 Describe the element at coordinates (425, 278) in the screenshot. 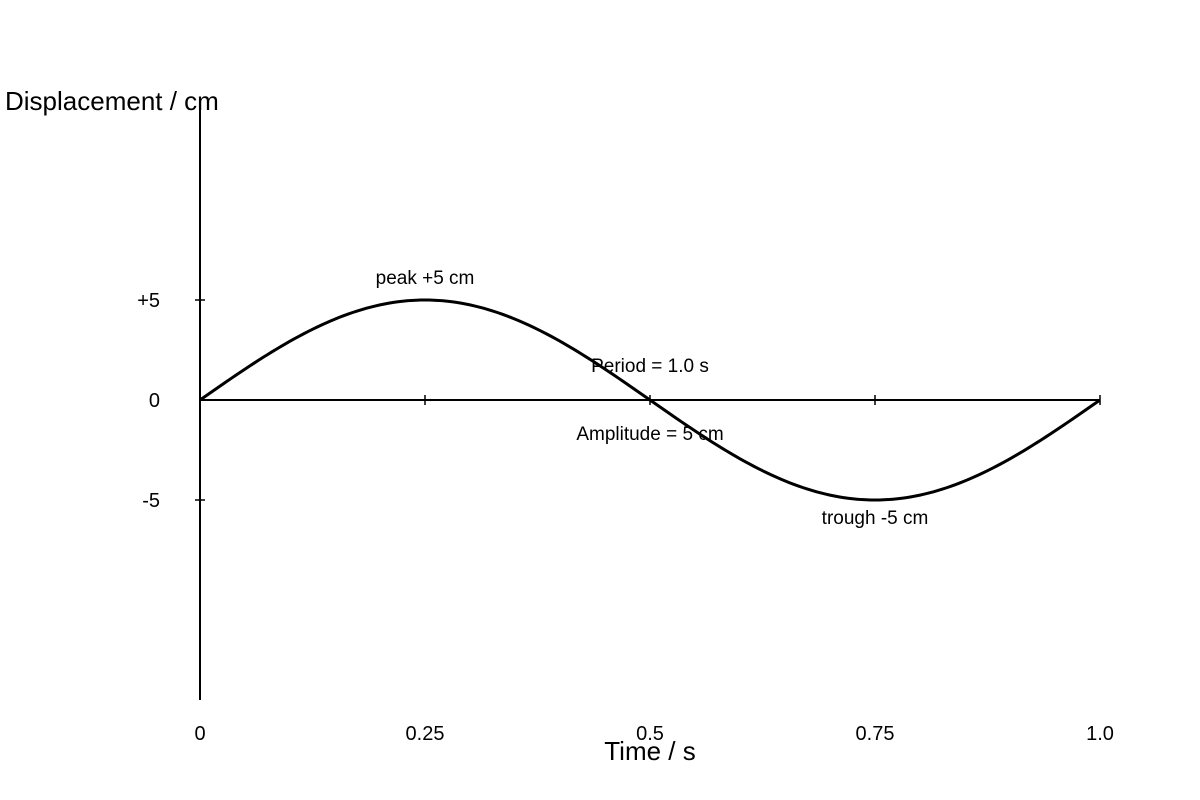

I see `annotation-label: peak +5 cm` at that location.